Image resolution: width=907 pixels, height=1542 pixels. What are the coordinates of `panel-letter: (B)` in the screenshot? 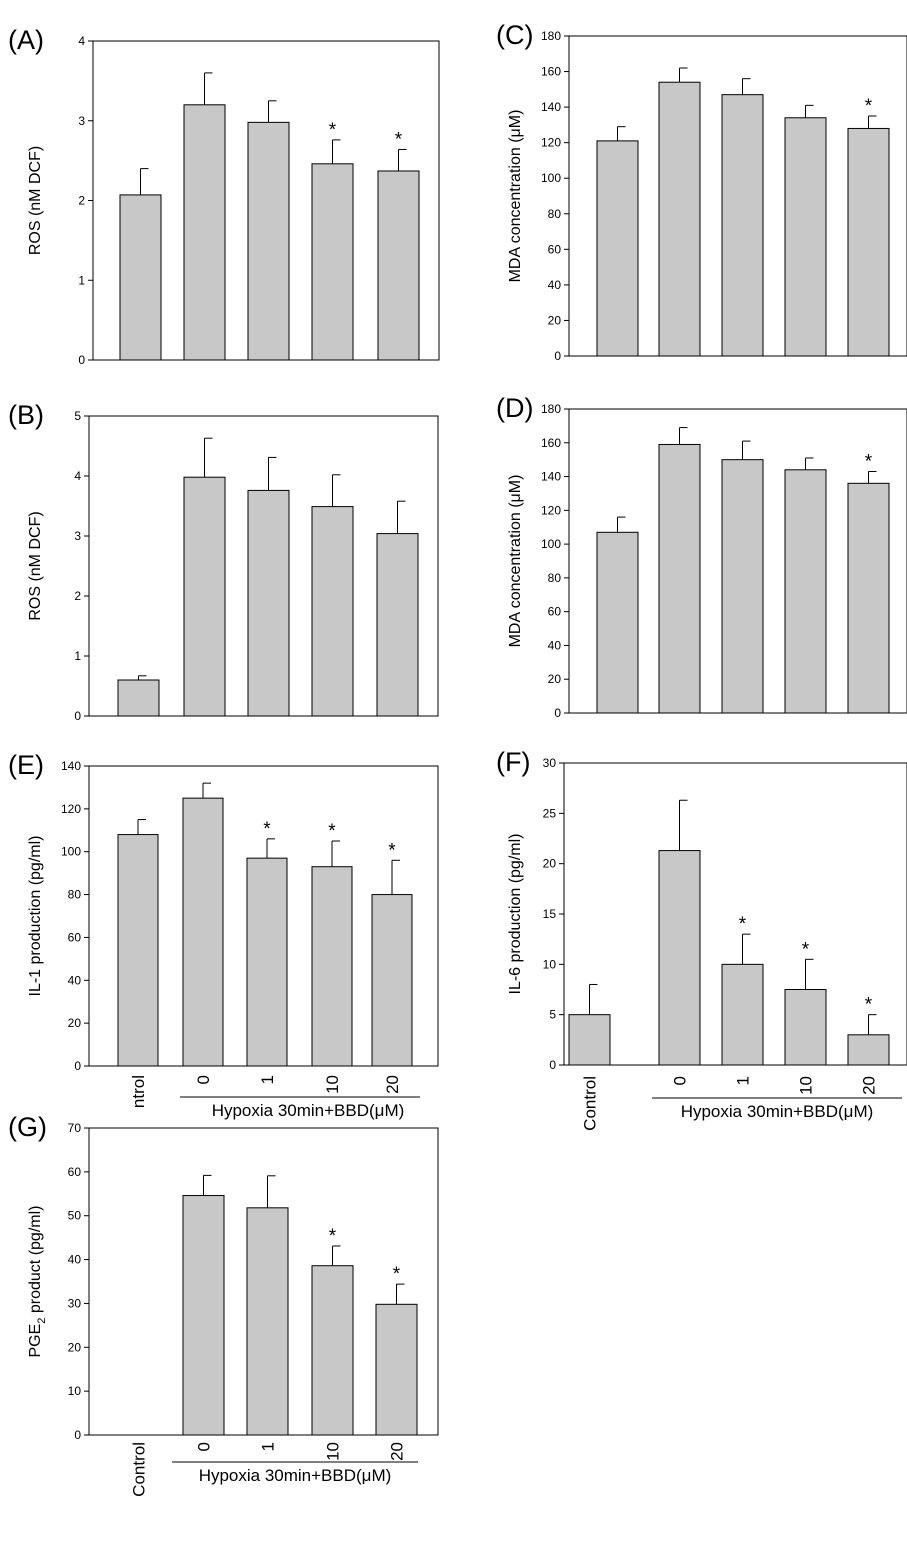 It's located at (26, 415).